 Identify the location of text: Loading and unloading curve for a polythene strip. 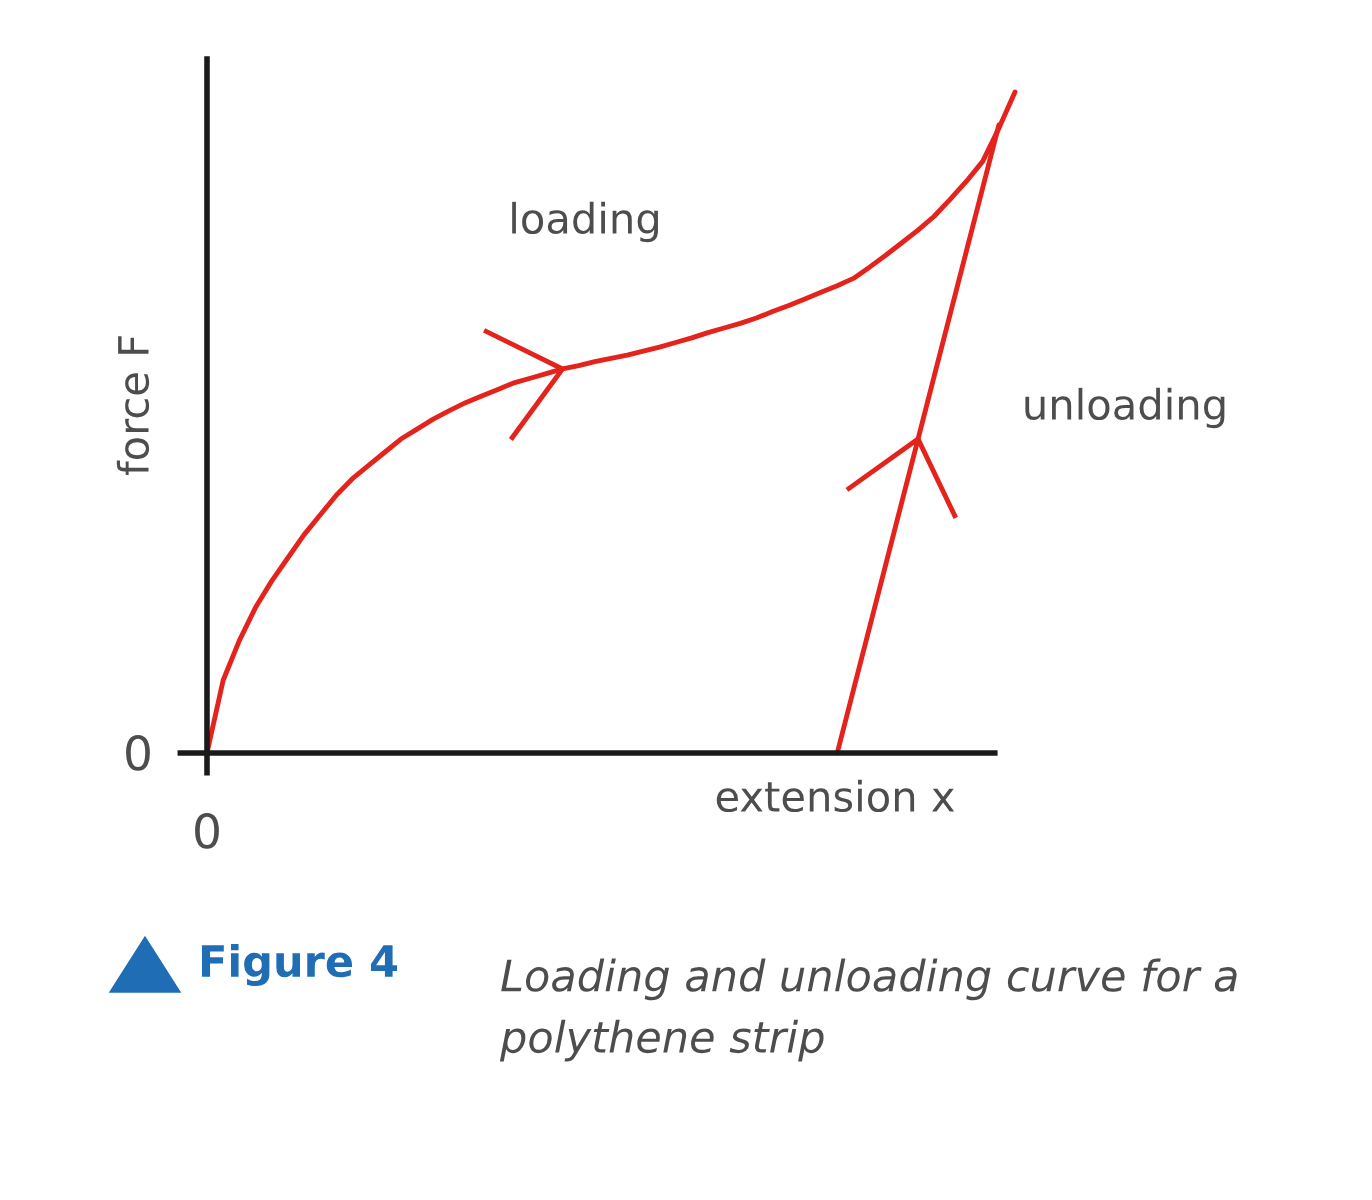
(868, 1010).